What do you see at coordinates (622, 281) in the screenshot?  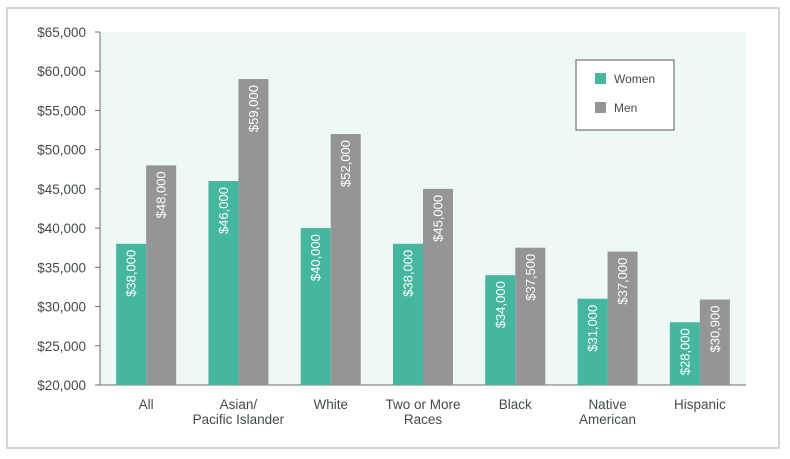 I see `bar-value-label: $37,000` at bounding box center [622, 281].